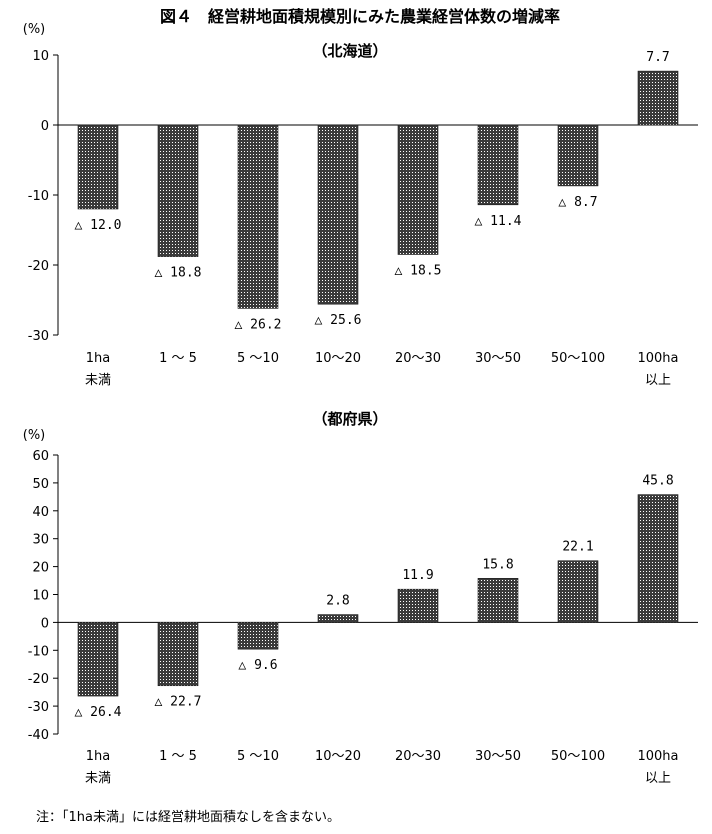 The width and height of the screenshot is (712, 834). What do you see at coordinates (418, 271) in the screenshot?
I see `data-label: △ 18.5` at bounding box center [418, 271].